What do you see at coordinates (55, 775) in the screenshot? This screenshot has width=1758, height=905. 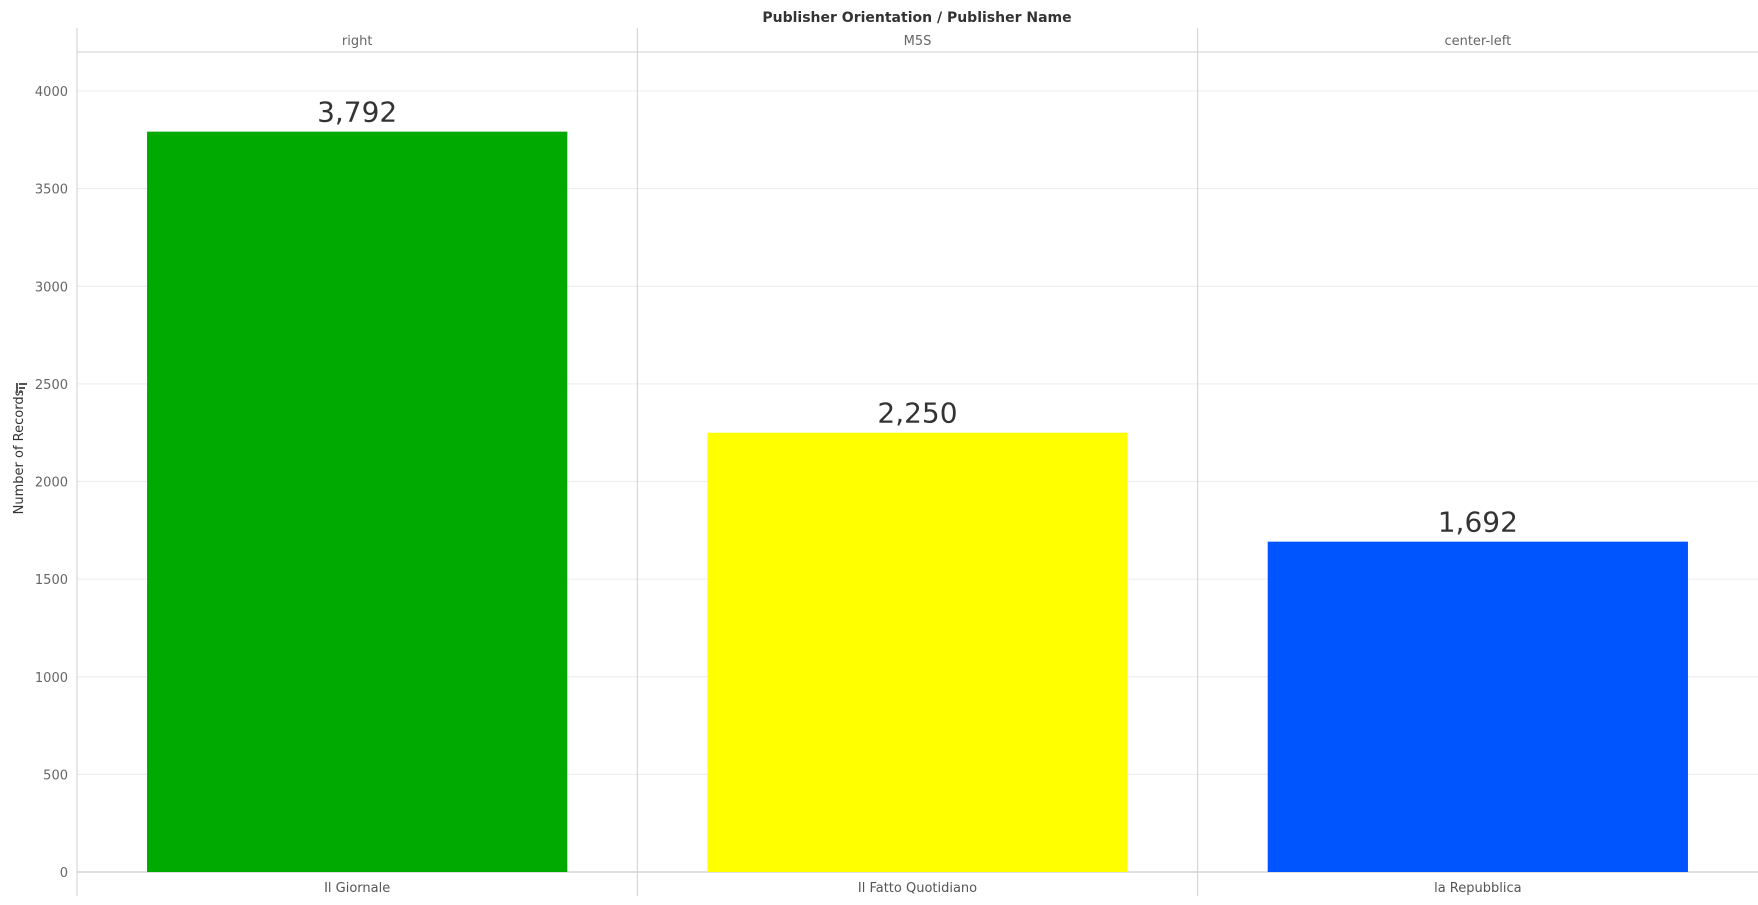 I see `y-tick-label: 500` at bounding box center [55, 775].